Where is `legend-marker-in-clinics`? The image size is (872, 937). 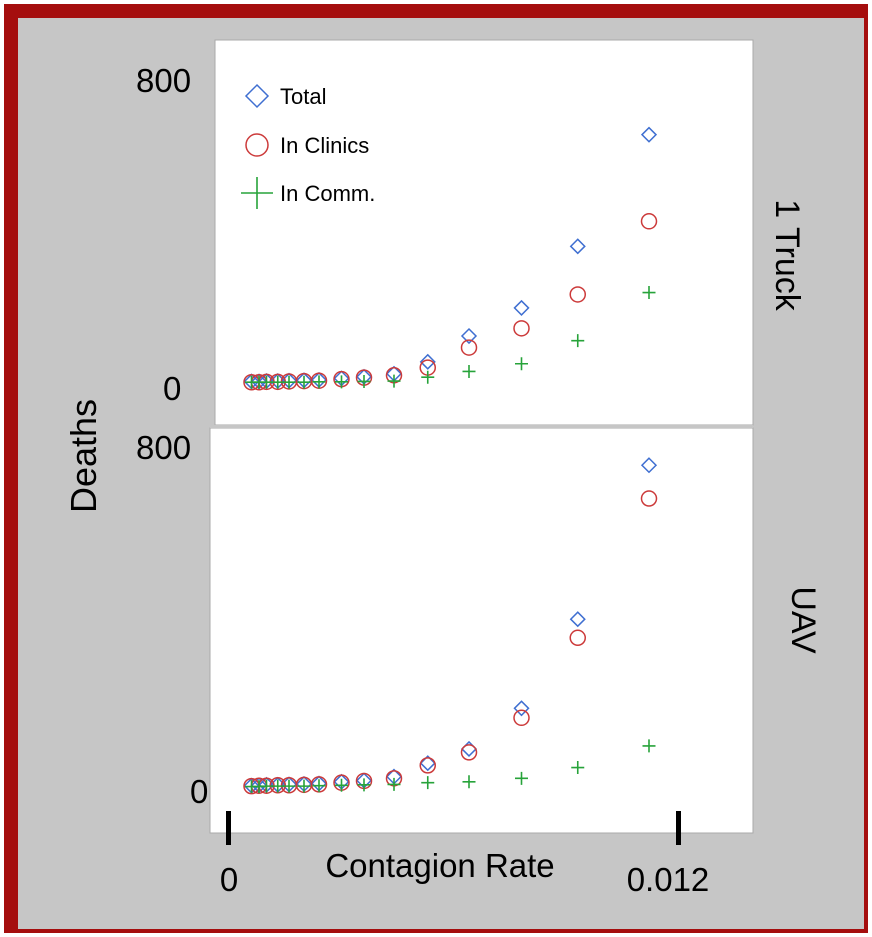 legend-marker-in-clinics is located at coordinates (257, 145).